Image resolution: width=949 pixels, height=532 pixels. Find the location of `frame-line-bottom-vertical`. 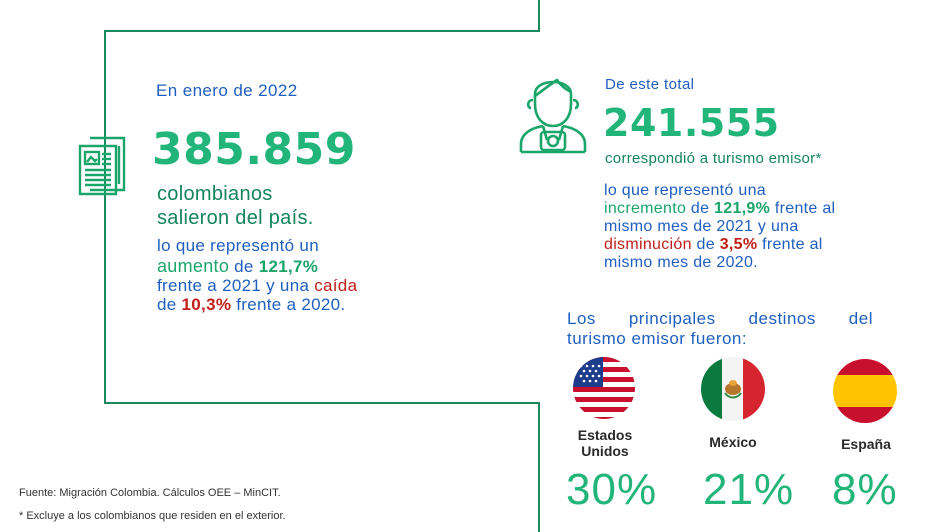

frame-line-bottom-vertical is located at coordinates (539, 467).